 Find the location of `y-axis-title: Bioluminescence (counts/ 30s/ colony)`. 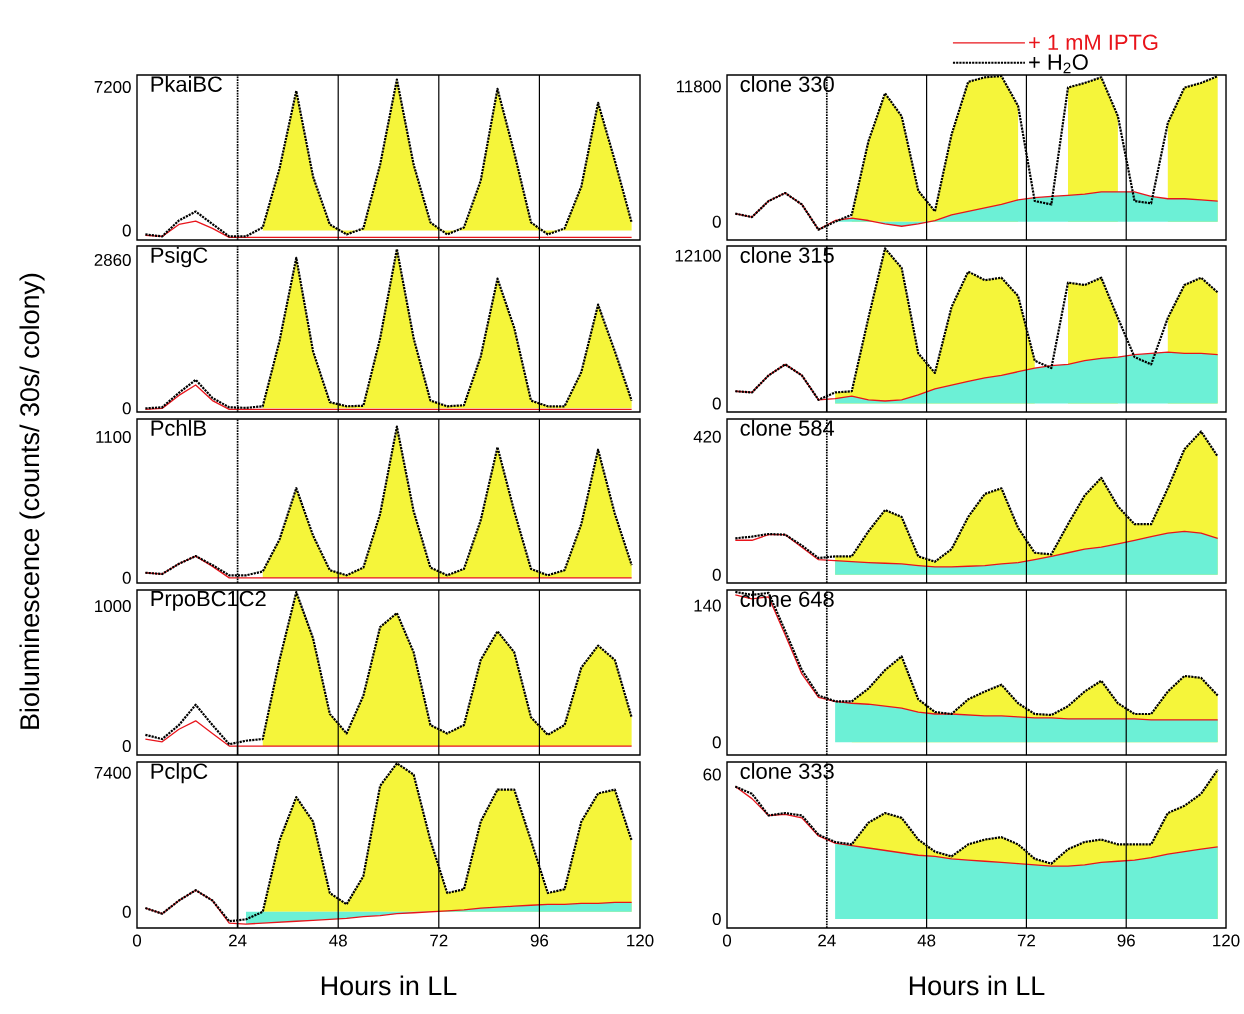

y-axis-title: Bioluminescence (counts/ 30s/ colony) is located at coordinates (32, 501).